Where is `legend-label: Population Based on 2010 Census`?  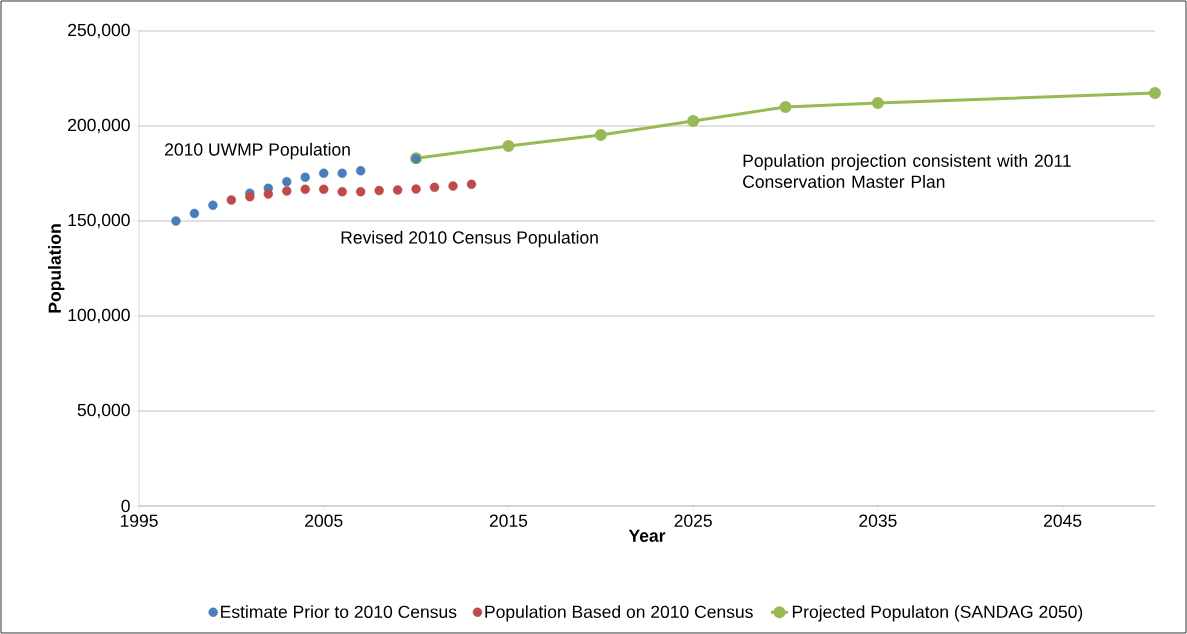
legend-label: Population Based on 2010 Census is located at coordinates (619, 613).